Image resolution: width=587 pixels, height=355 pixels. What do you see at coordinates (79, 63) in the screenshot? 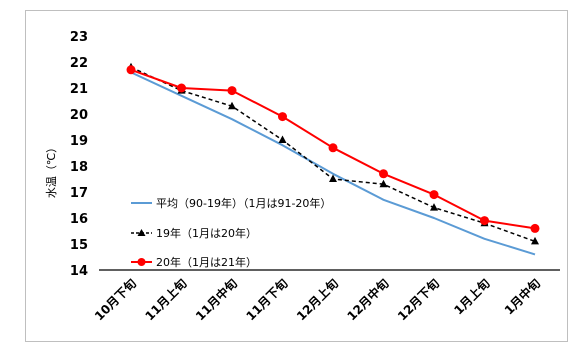
I see `y-tick-label: 22` at bounding box center [79, 63].